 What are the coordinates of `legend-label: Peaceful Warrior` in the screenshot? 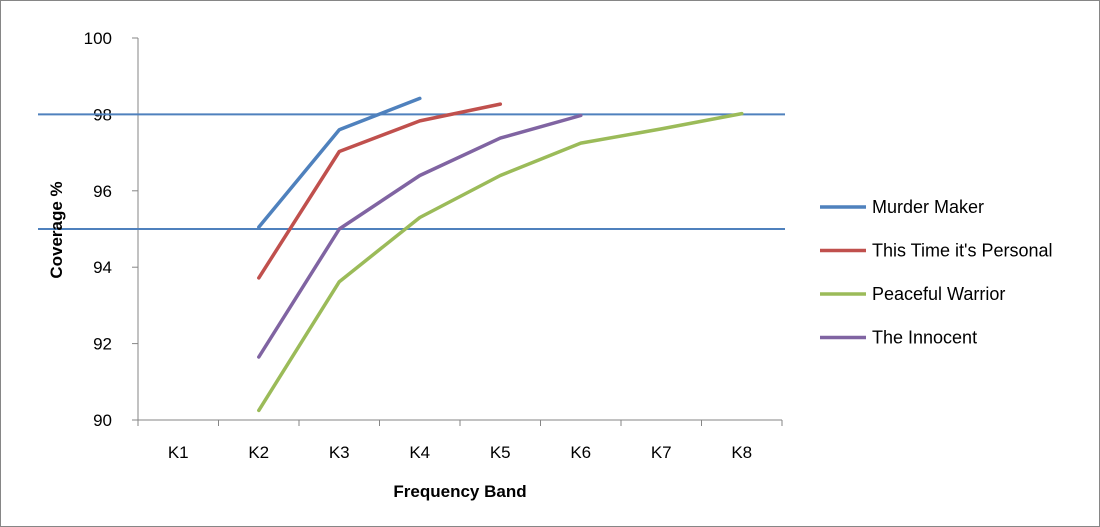 It's located at (938, 294).